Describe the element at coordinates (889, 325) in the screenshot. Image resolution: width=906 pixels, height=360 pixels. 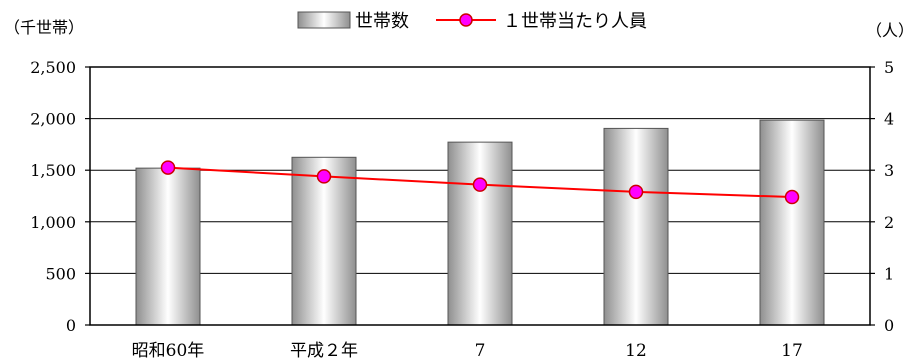
I see `right-tick-label: 0` at that location.